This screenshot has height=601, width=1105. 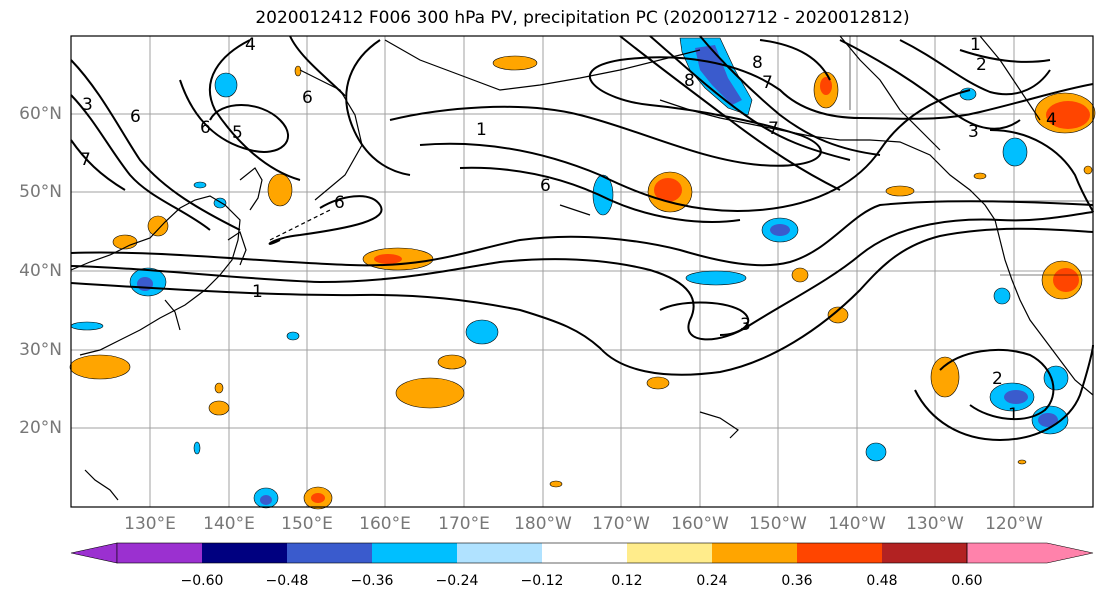 I want to click on lat-label: 30°N, so click(x=40, y=350).